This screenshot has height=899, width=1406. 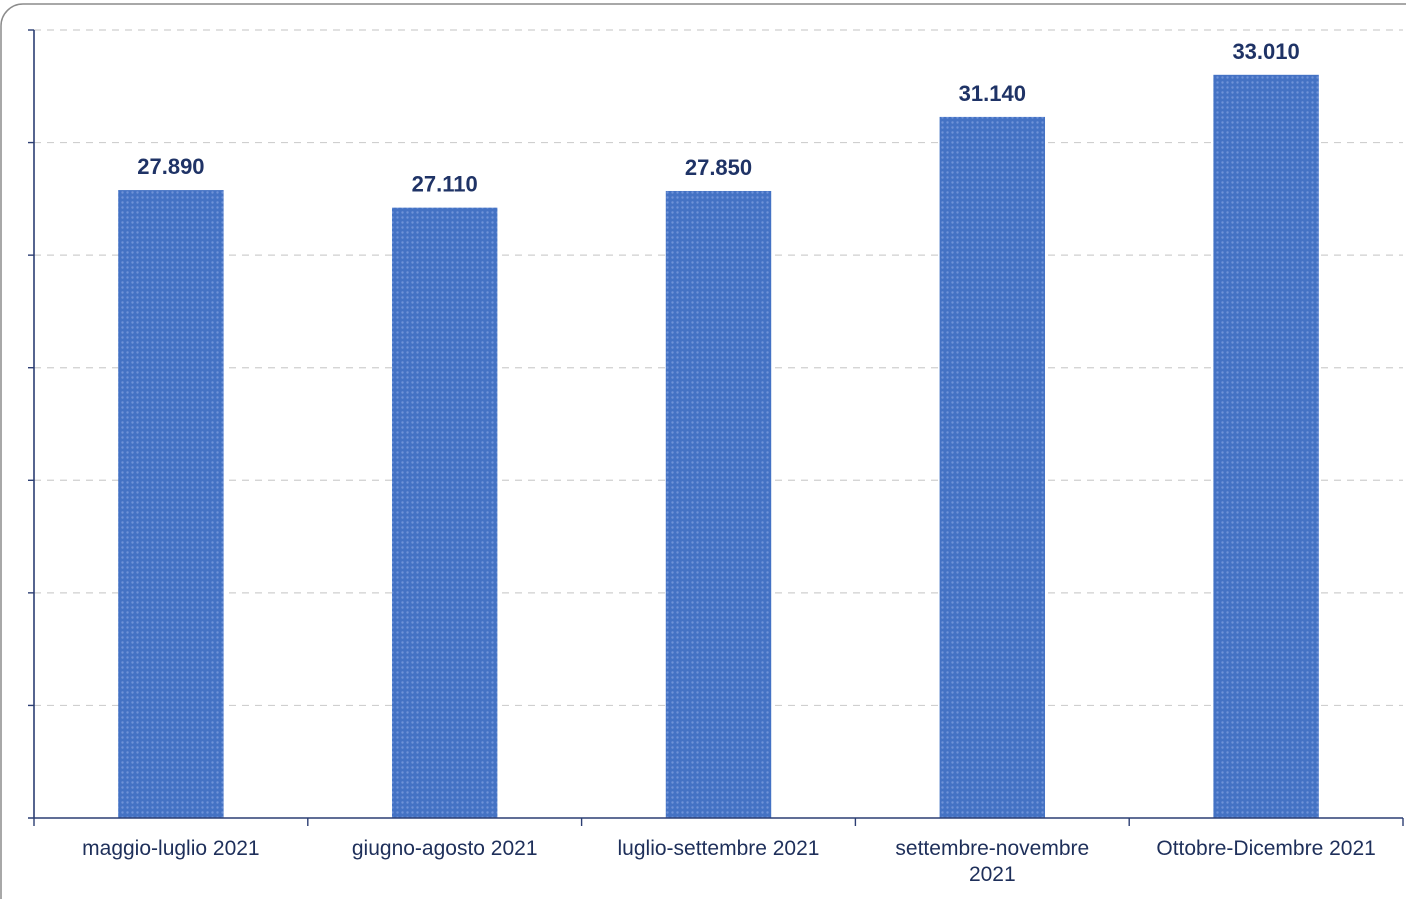 I want to click on value-label-3: 31.140, so click(x=992, y=93).